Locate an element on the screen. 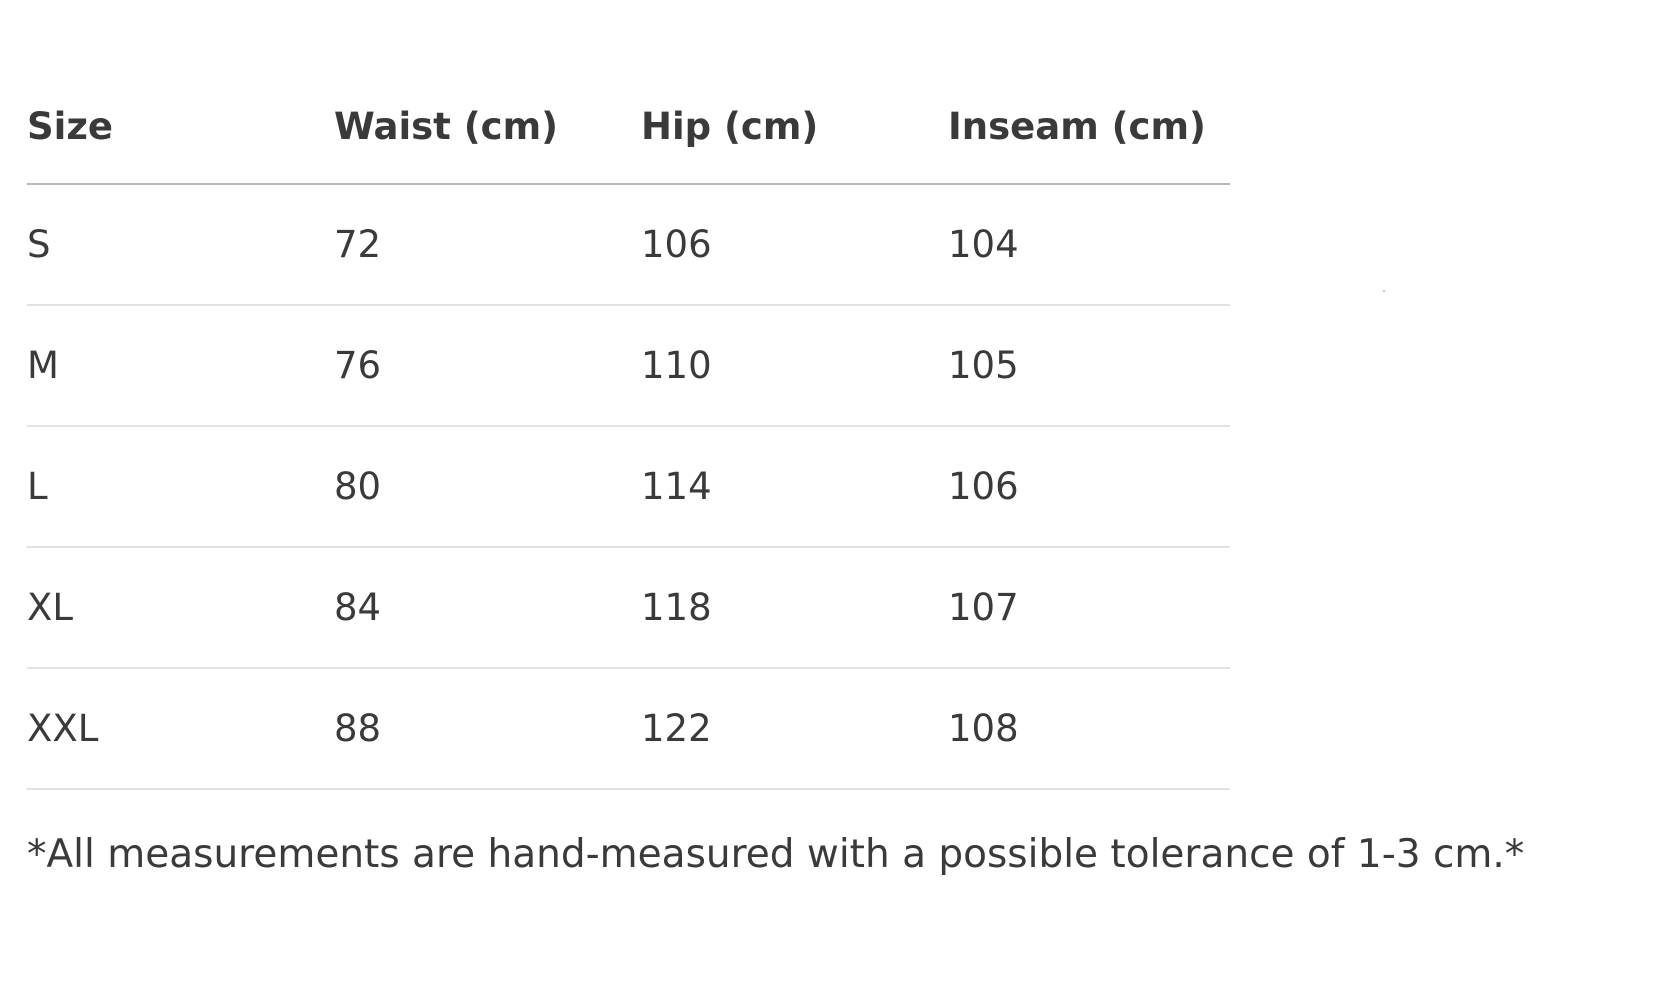 The image size is (1660, 1000). cell-hip: 118 is located at coordinates (794, 608).